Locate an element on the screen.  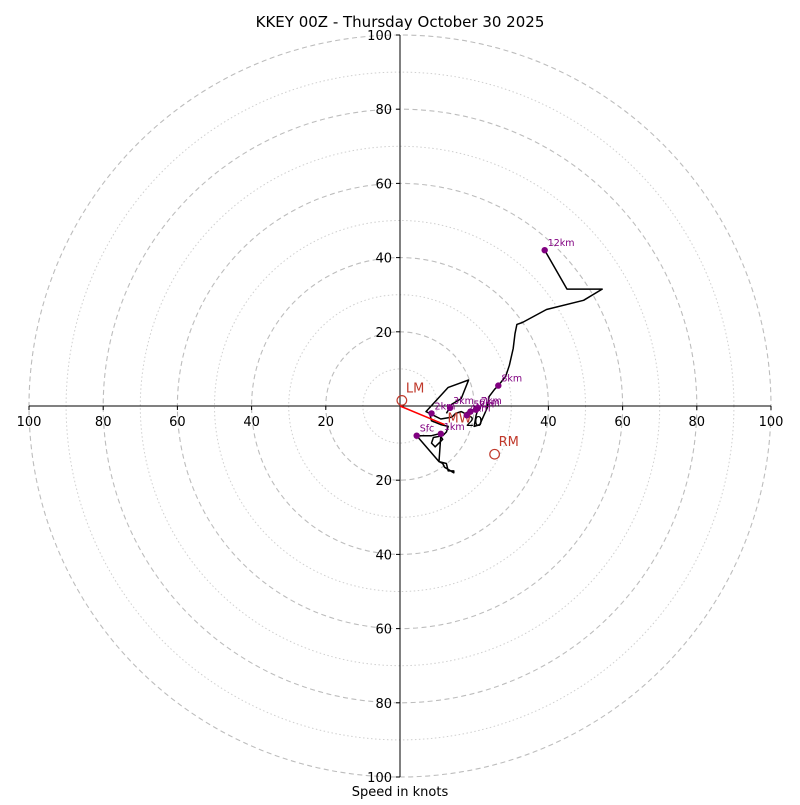
height-label-1km: 1km is located at coordinates (454, 427).